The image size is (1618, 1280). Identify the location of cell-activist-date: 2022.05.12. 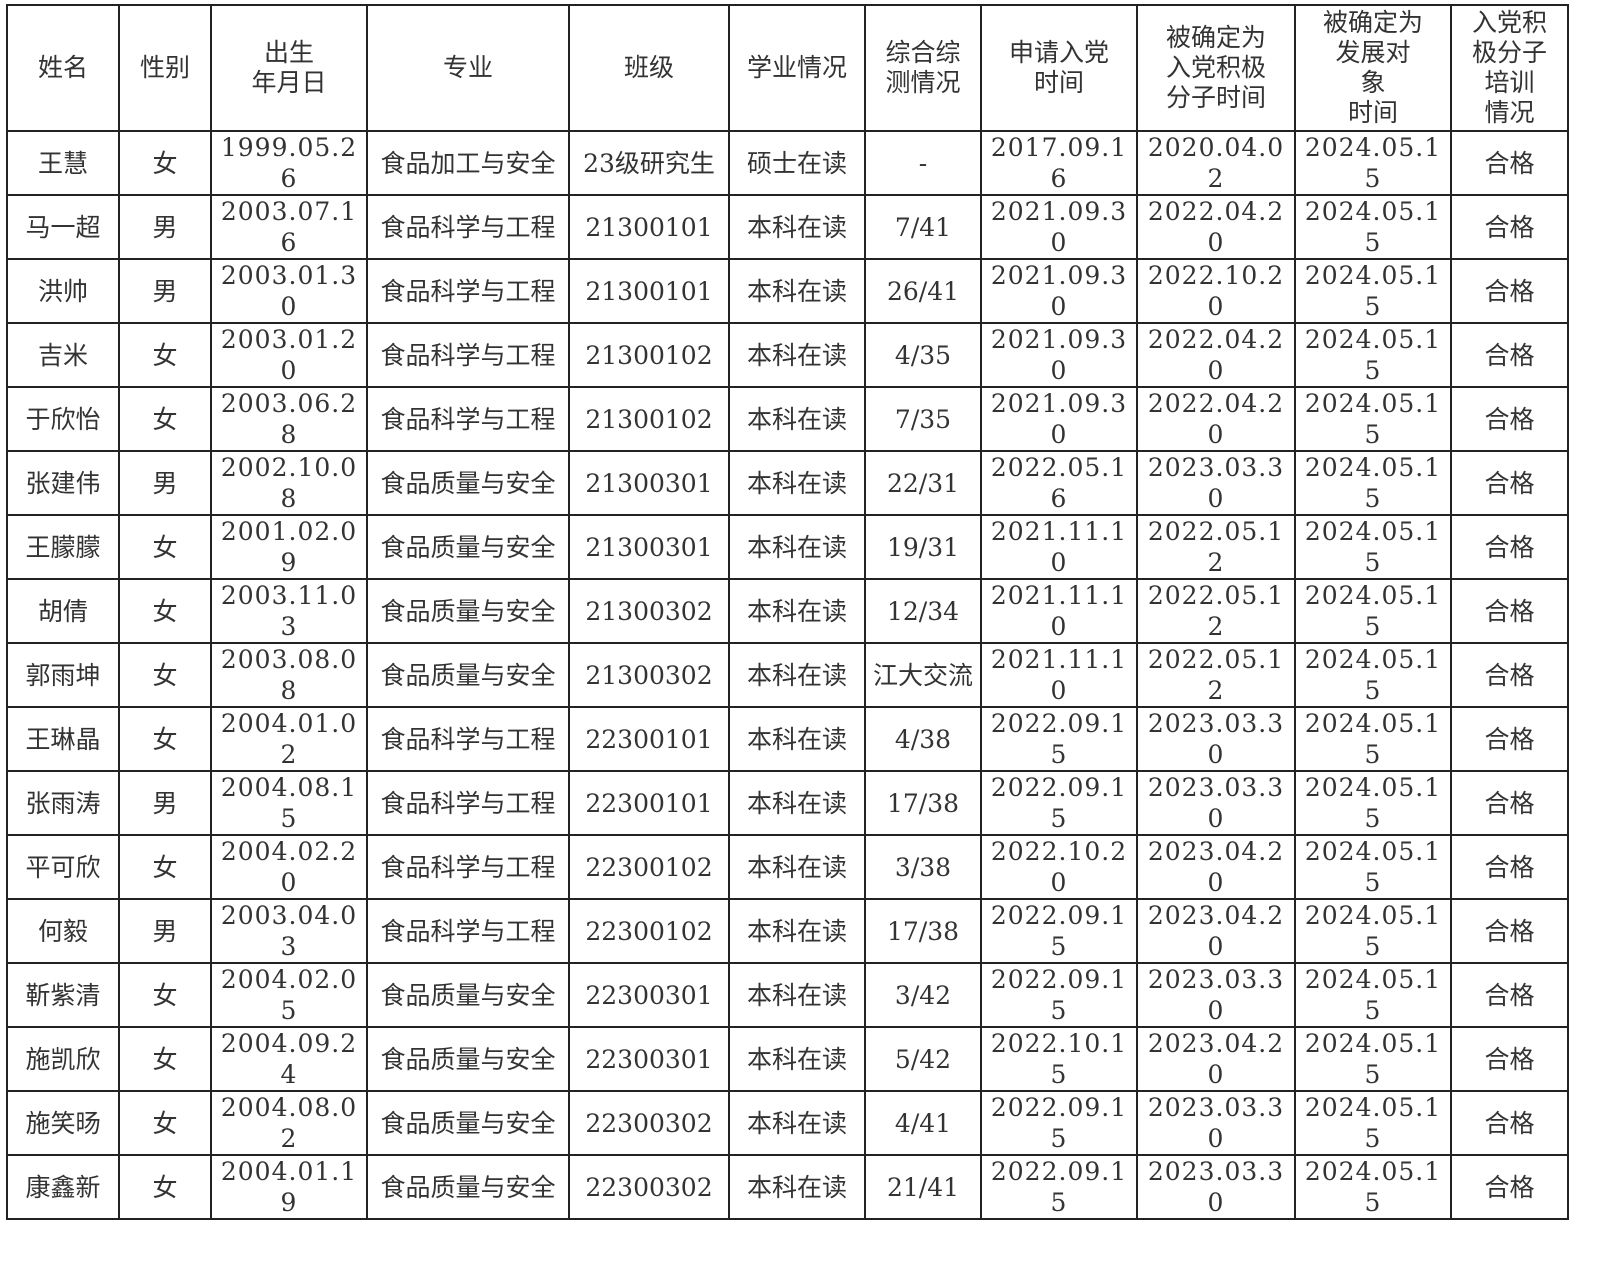
(1216, 611).